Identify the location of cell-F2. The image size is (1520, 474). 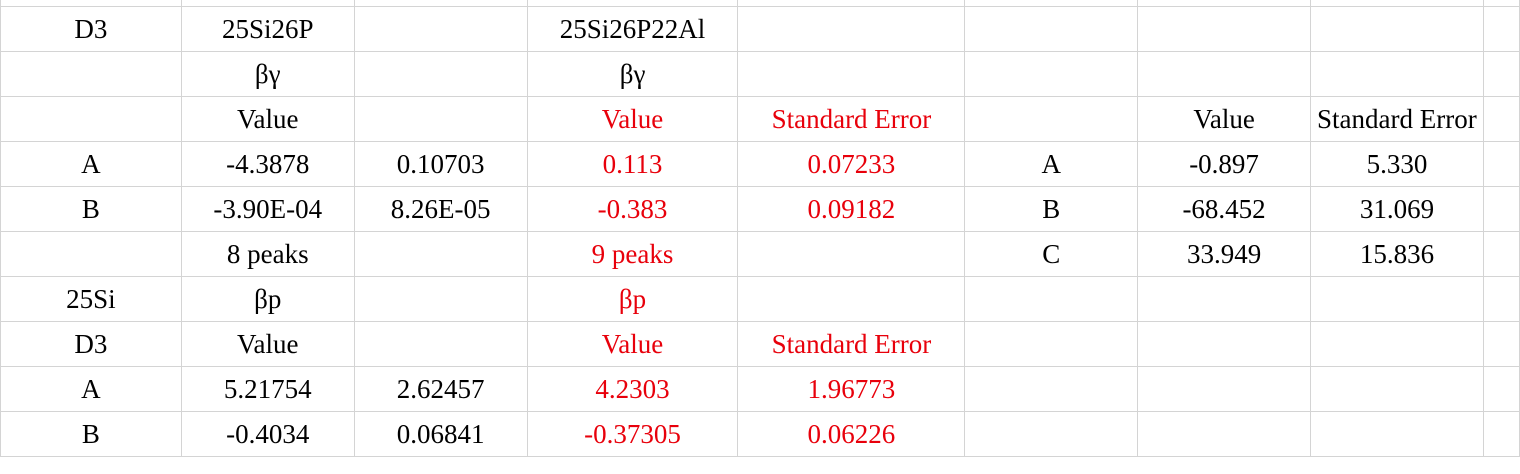
(1051, 74).